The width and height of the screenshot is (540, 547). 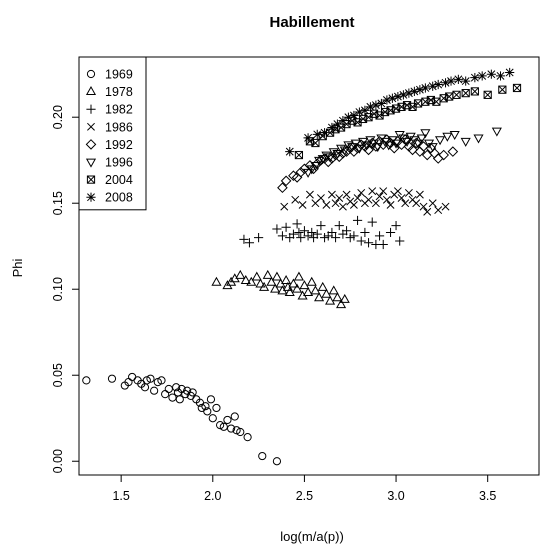 I want to click on series-1978, so click(x=280, y=289).